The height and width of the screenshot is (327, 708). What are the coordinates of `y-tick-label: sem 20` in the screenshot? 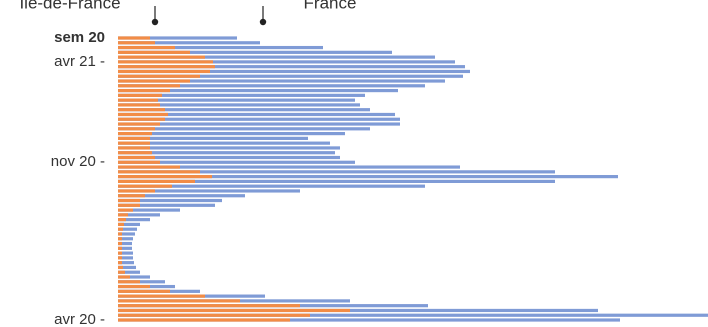 It's located at (79, 37).